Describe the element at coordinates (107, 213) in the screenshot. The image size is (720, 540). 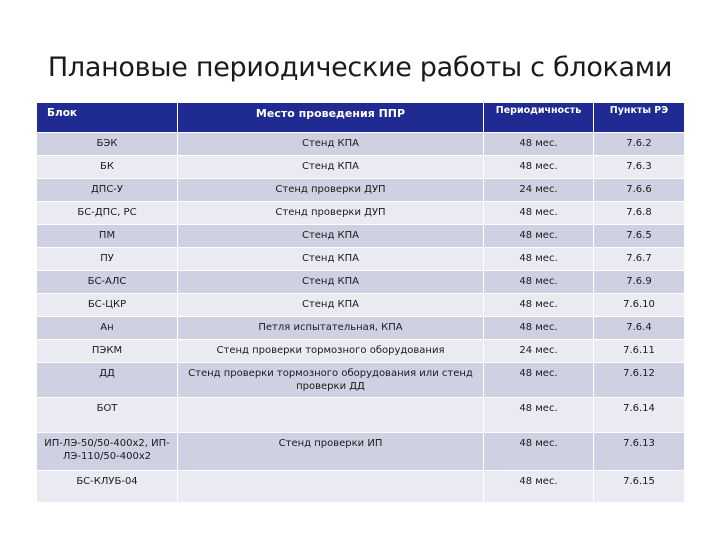
I see `cell-block: БС-ДПС, РС` at that location.